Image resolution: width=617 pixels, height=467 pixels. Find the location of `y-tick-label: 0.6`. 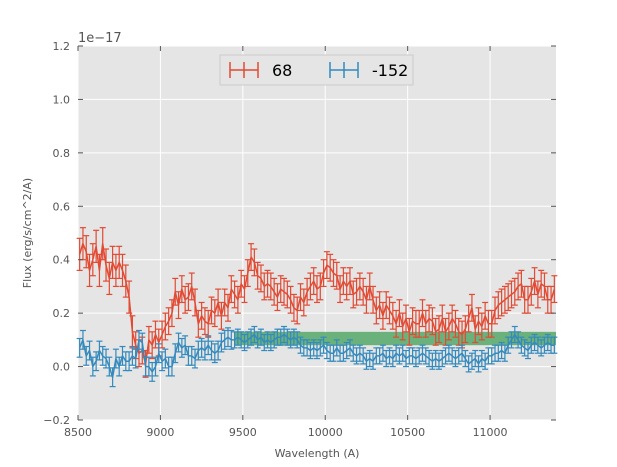

y-tick-label: 0.6 is located at coordinates (62, 206).